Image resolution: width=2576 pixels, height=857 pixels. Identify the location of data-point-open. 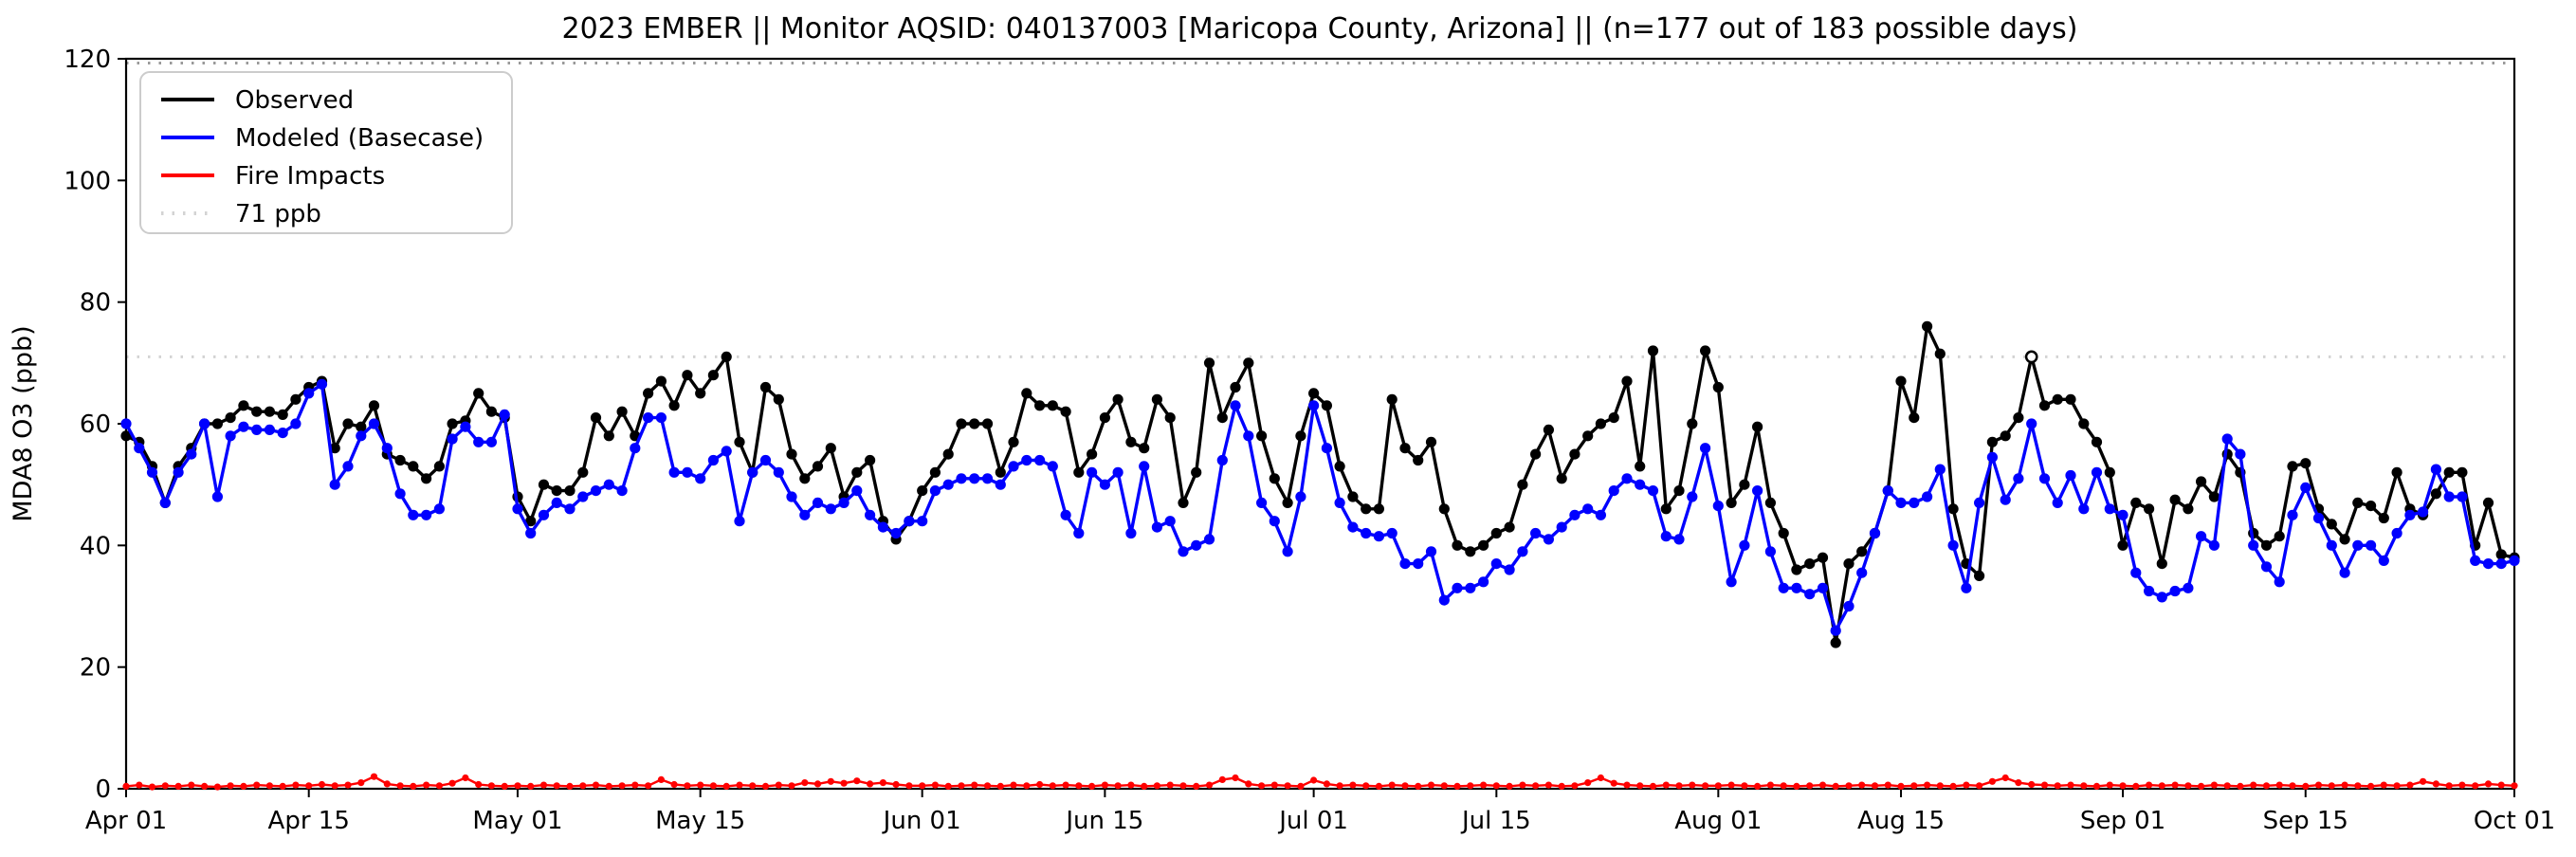
(2031, 357).